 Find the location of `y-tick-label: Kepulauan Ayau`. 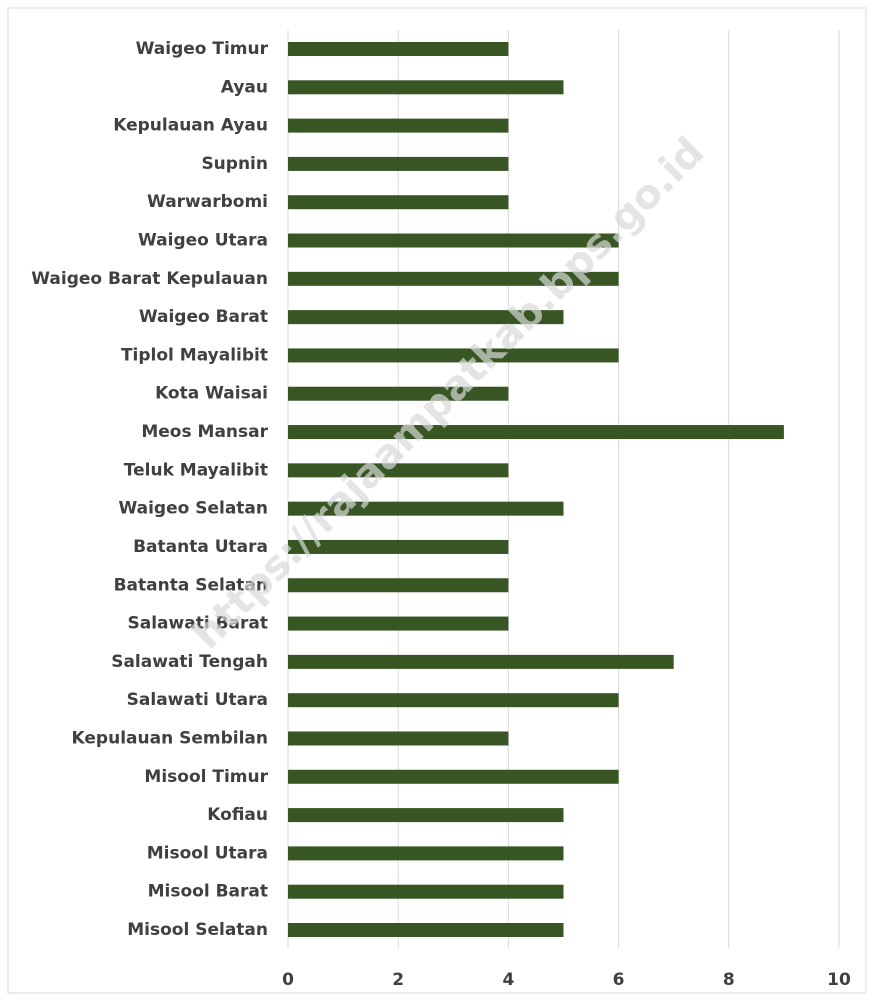

y-tick-label: Kepulauan Ayau is located at coordinates (190, 126).